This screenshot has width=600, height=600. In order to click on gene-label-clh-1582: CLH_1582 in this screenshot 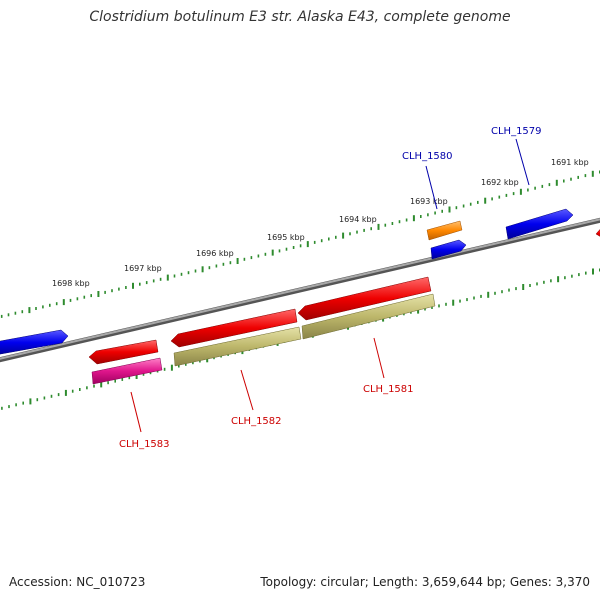, I will do `click(256, 421)`.